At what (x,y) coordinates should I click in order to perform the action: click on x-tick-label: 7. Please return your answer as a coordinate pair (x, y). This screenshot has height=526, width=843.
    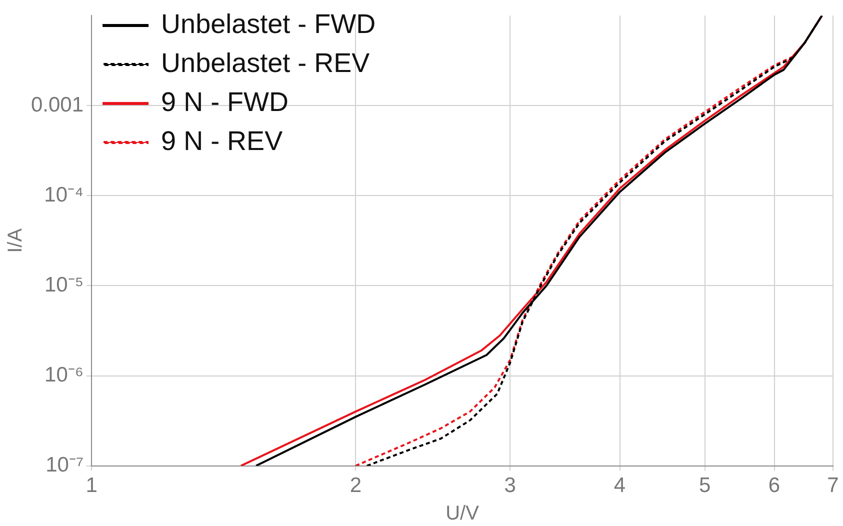
    Looking at the image, I should click on (833, 486).